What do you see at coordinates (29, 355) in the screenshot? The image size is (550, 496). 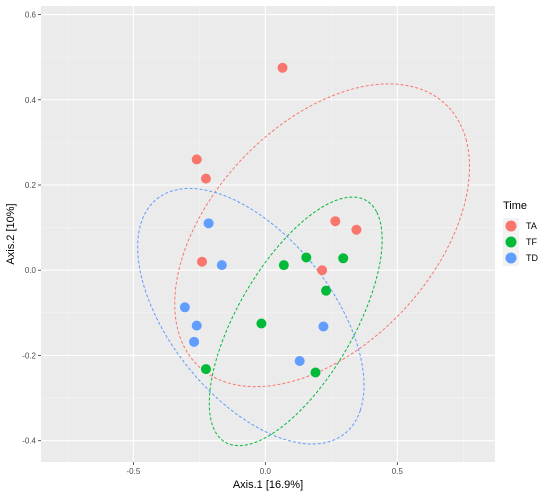 I see `y-tick-label: -0.2` at bounding box center [29, 355].